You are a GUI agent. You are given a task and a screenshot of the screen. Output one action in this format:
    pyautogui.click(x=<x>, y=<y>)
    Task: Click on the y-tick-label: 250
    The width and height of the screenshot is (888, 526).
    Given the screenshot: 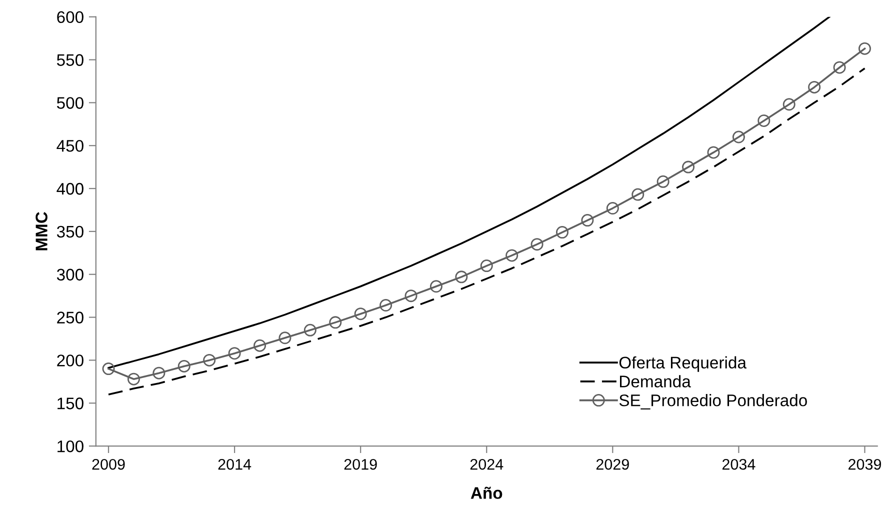 What is the action you would take?
    pyautogui.click(x=70, y=318)
    